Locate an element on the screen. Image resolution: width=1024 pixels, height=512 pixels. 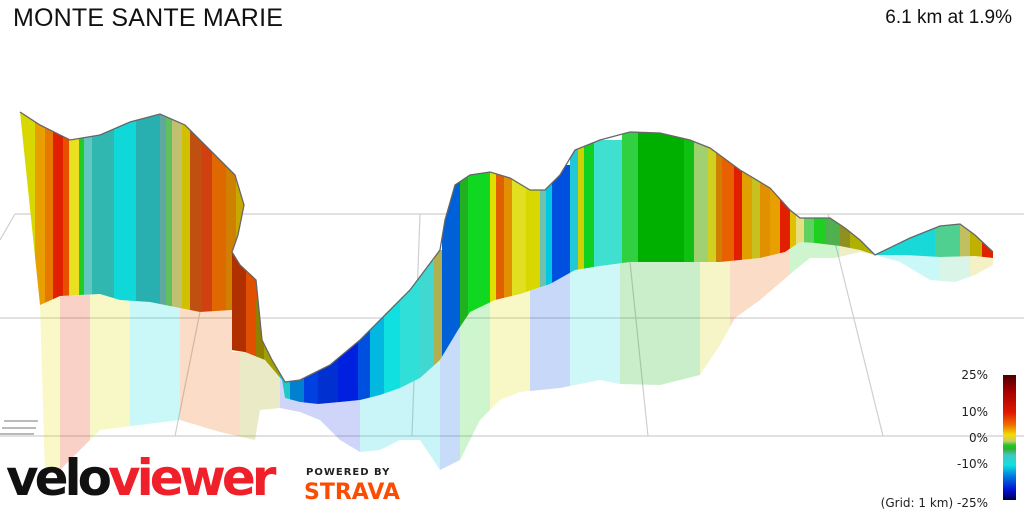
climb-title: MONTE SANTE MARIE is located at coordinates (148, 18).